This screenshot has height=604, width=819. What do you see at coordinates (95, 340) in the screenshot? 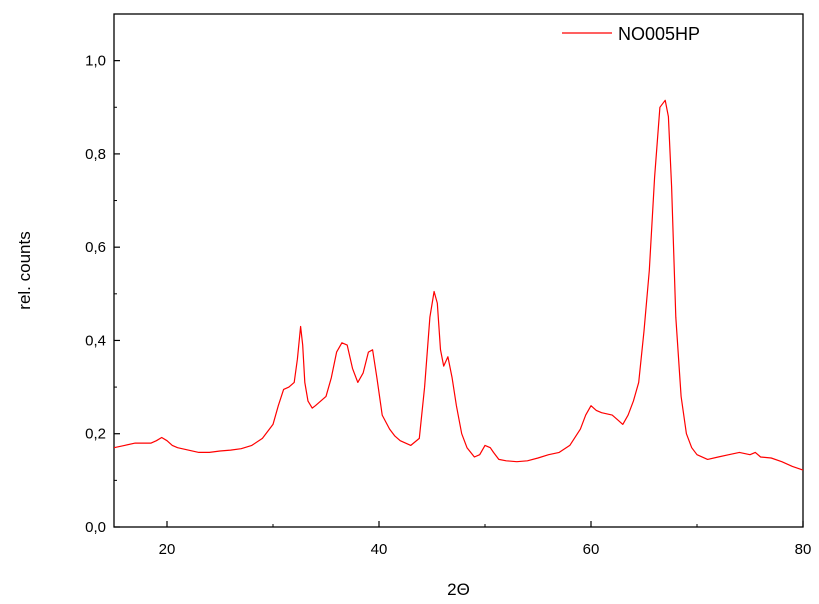
I see `y-tick-label: 0,4` at bounding box center [95, 340].